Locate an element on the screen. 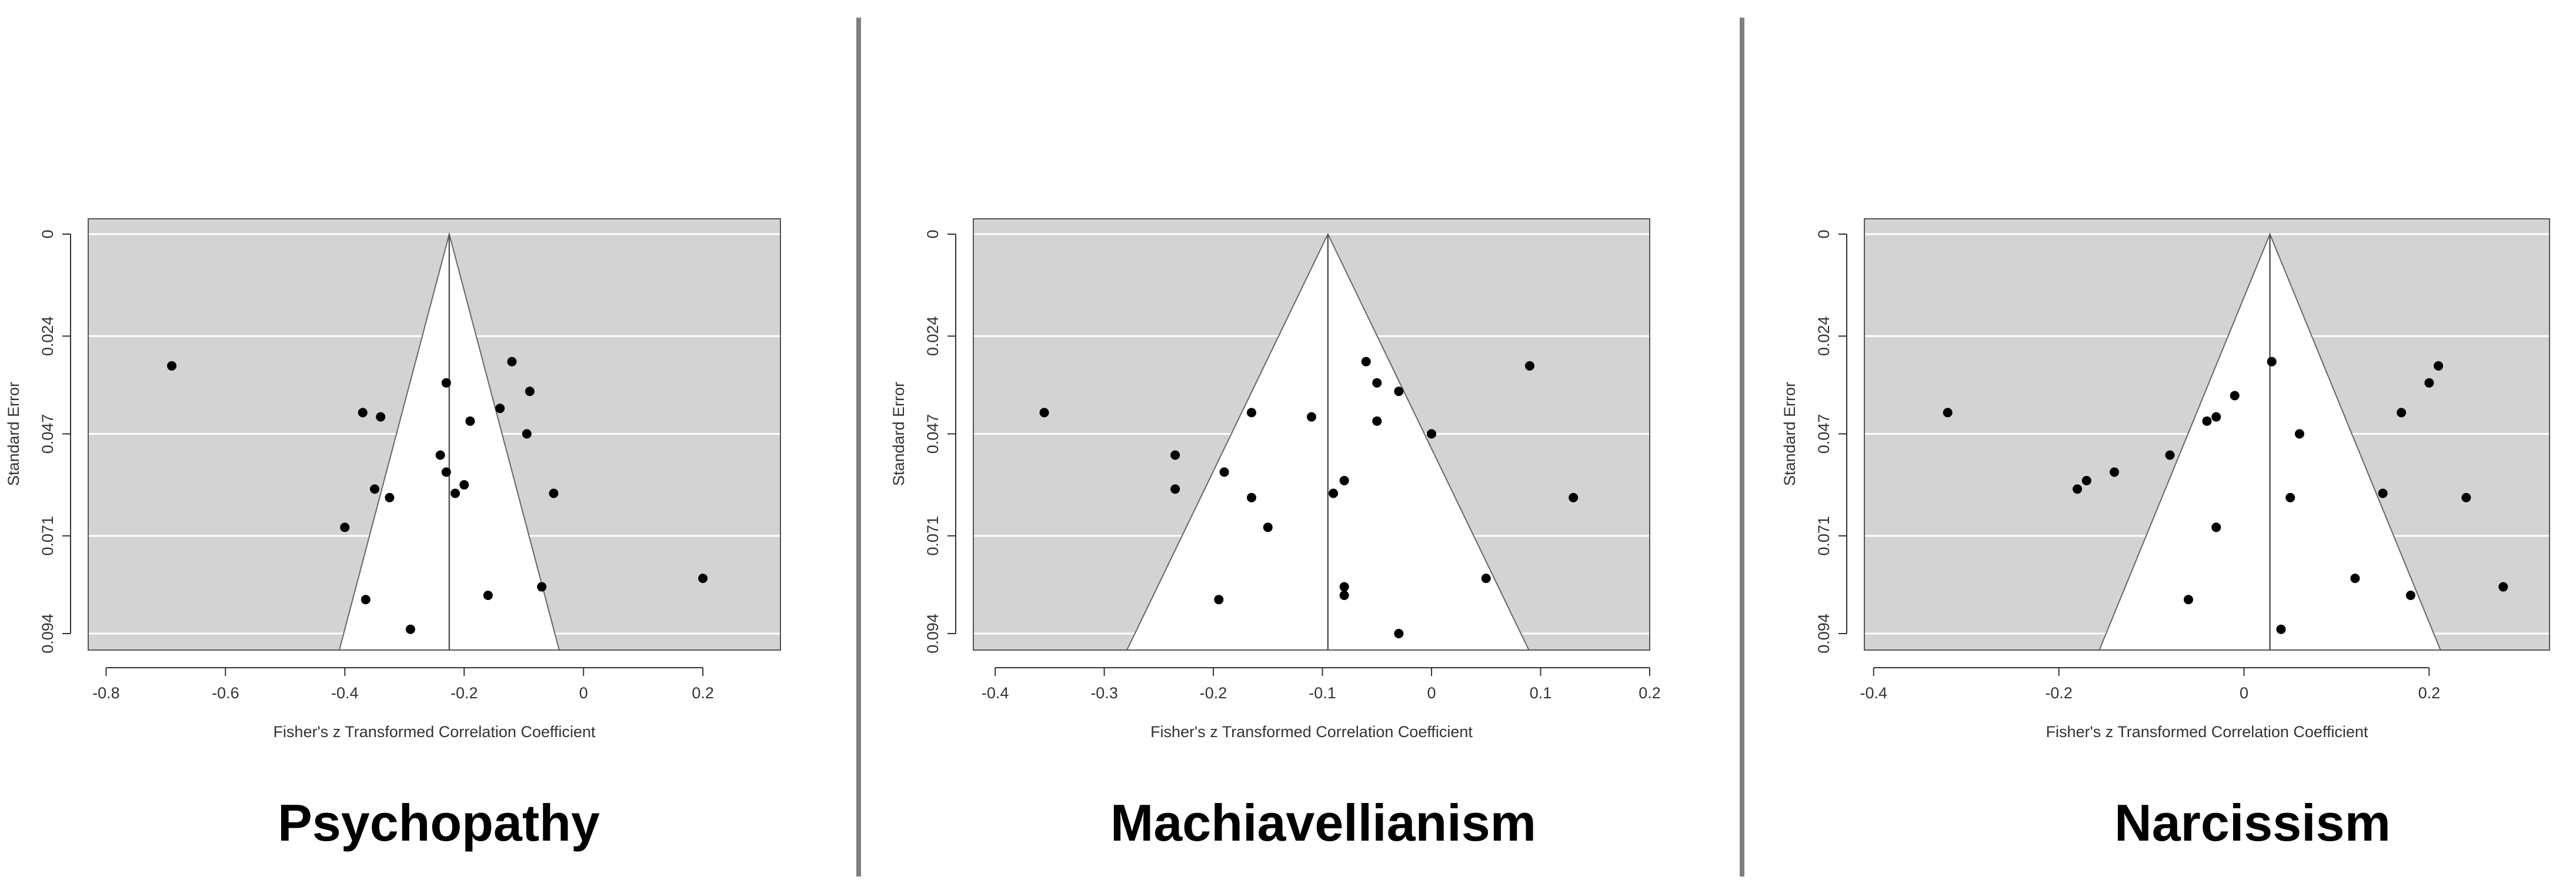 This screenshot has height=893, width=2576. x-tick-label-6: 0.2 is located at coordinates (1650, 693).